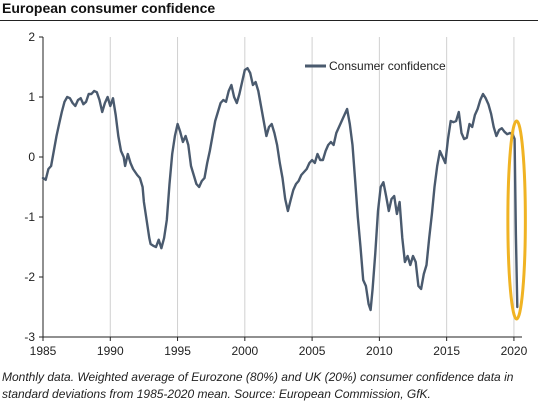 The height and width of the screenshot is (408, 538). I want to click on y-tick-label: 0, so click(31, 157).